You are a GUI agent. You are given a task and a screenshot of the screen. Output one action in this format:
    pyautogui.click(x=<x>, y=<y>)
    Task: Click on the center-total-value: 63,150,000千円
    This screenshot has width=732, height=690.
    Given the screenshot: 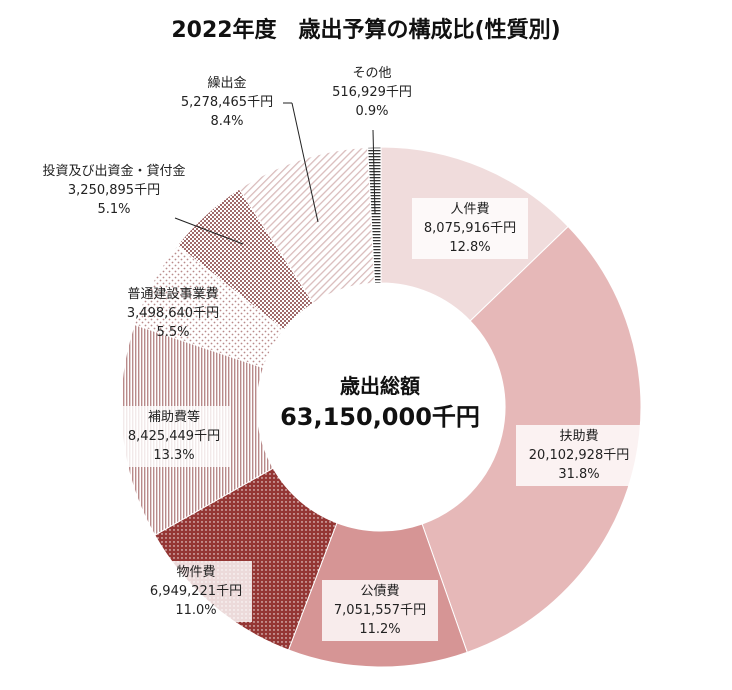 What is the action you would take?
    pyautogui.click(x=380, y=417)
    